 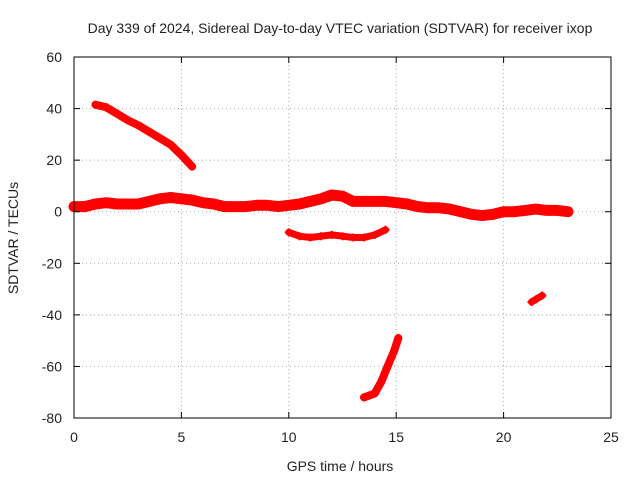 I want to click on y-tick-label: -80, so click(x=52, y=418).